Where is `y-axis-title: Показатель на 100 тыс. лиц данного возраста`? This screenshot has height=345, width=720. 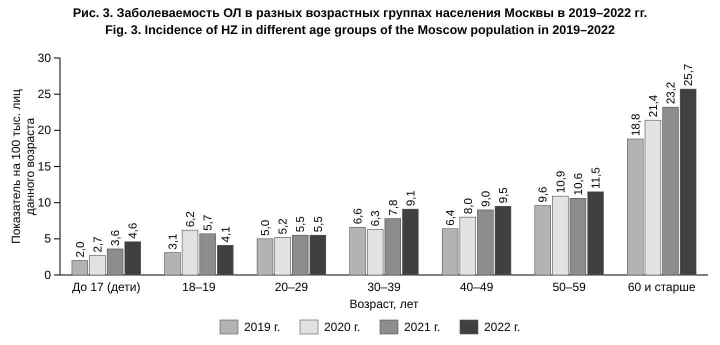 y-axis-title: Показатель на 100 тыс. лиц данного возраста is located at coordinates (23, 166).